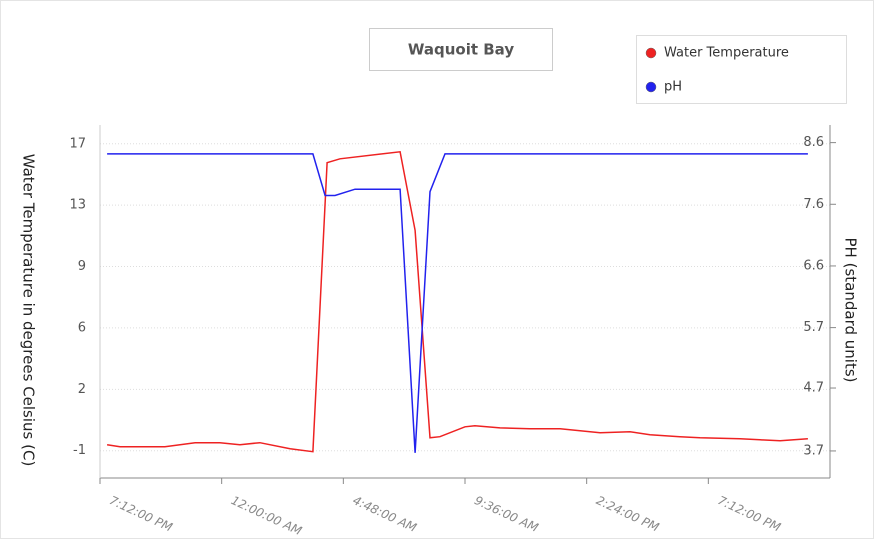  I want to click on y-tick-label: -1, so click(79, 450).